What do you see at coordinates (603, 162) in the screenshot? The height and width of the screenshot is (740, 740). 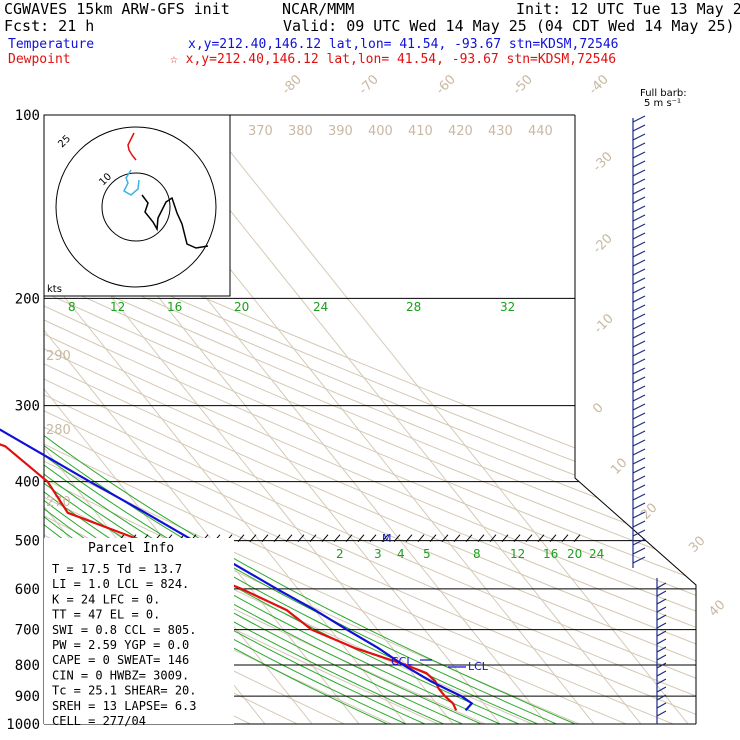 I see `isotherm-label: -30` at bounding box center [603, 162].